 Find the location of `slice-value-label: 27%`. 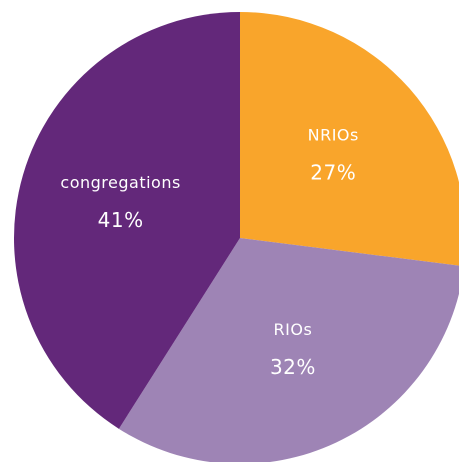

slice-value-label: 27% is located at coordinates (333, 172).